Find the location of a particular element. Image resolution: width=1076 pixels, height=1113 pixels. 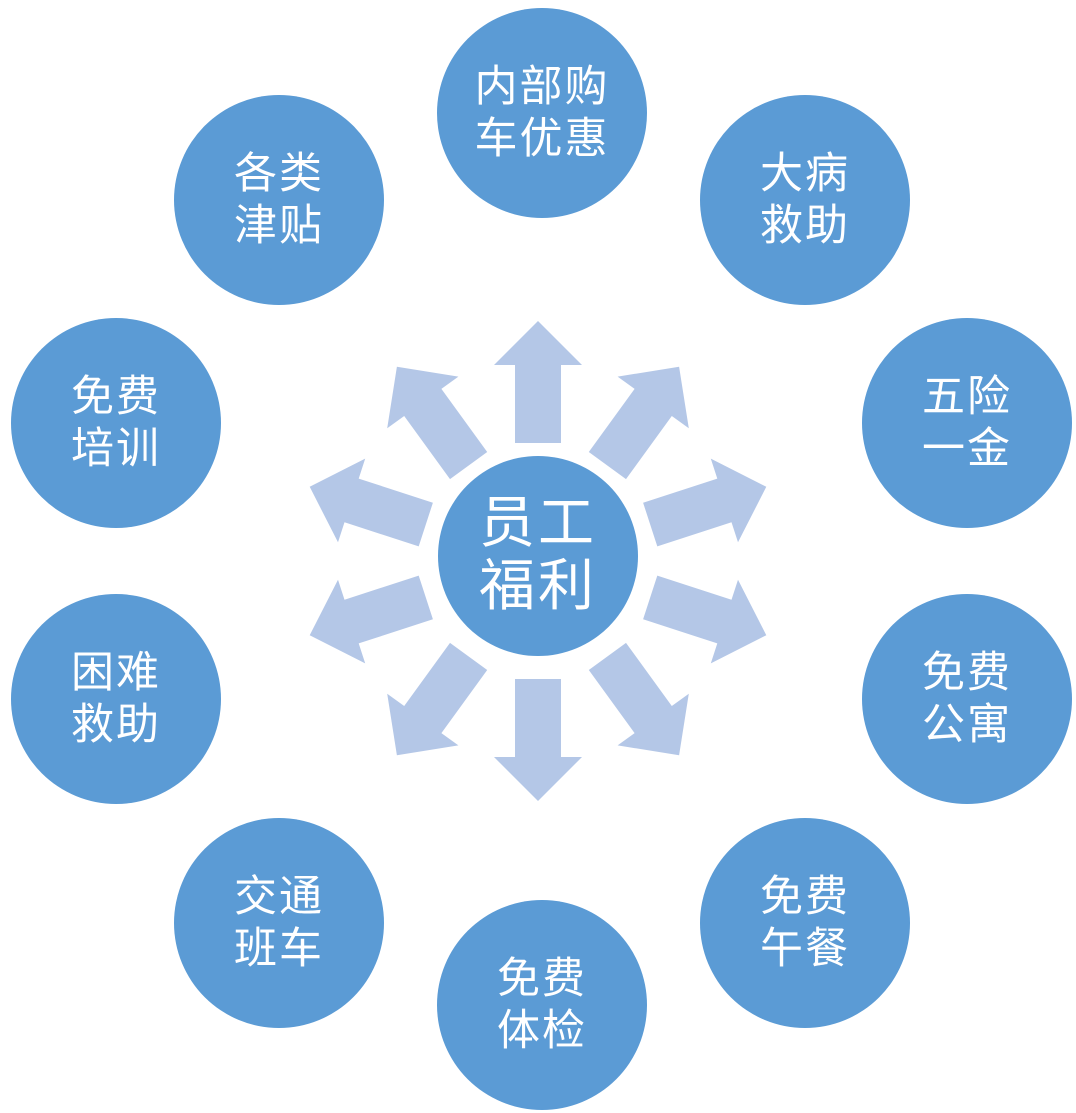

benefit-node-allowances: 各类 津贴 is located at coordinates (279, 200).